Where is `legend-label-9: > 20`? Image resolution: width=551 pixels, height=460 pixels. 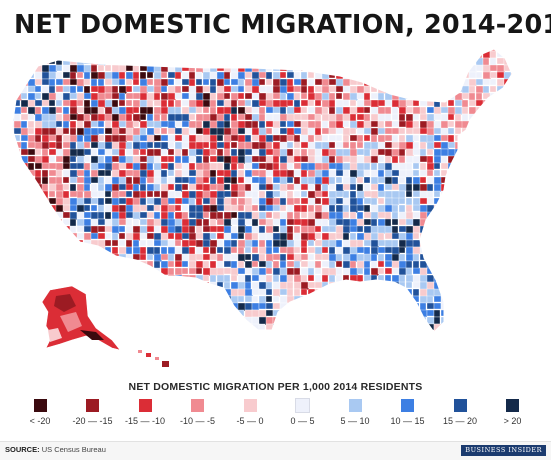 legend-label-9: > 20 is located at coordinates (512, 421).